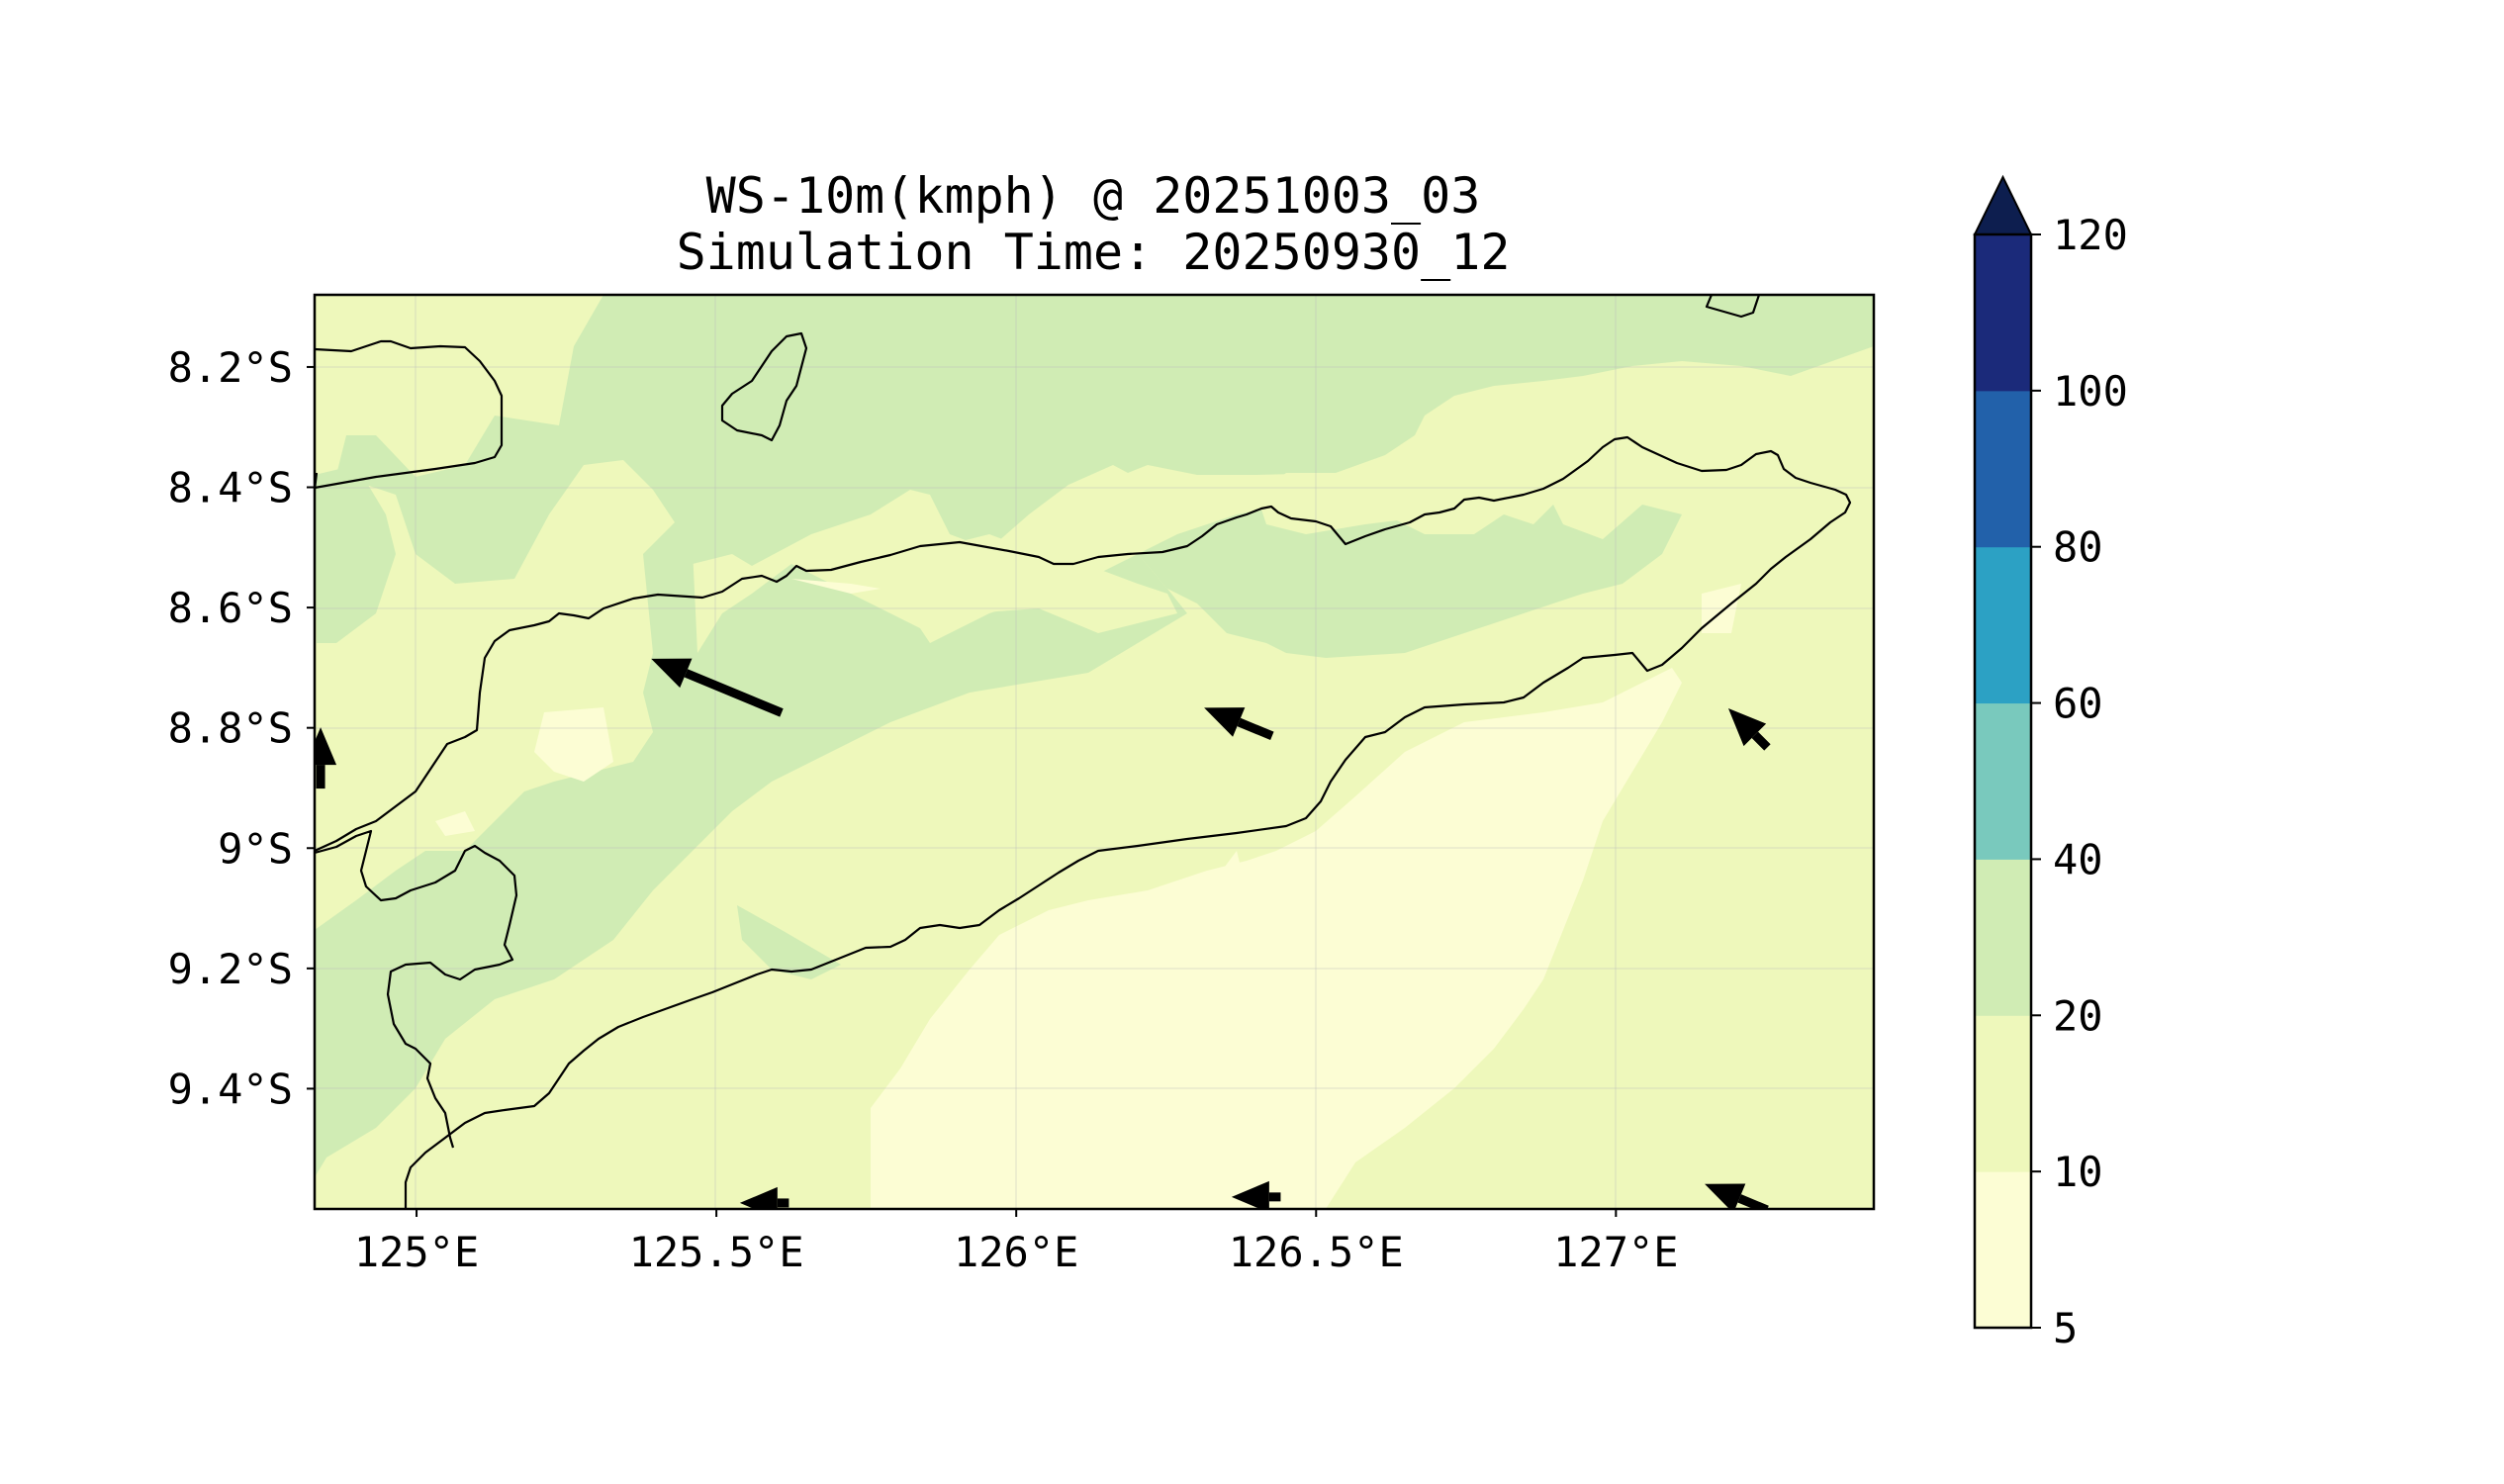  I want to click on coastline-flores-north, so click(409, 414).